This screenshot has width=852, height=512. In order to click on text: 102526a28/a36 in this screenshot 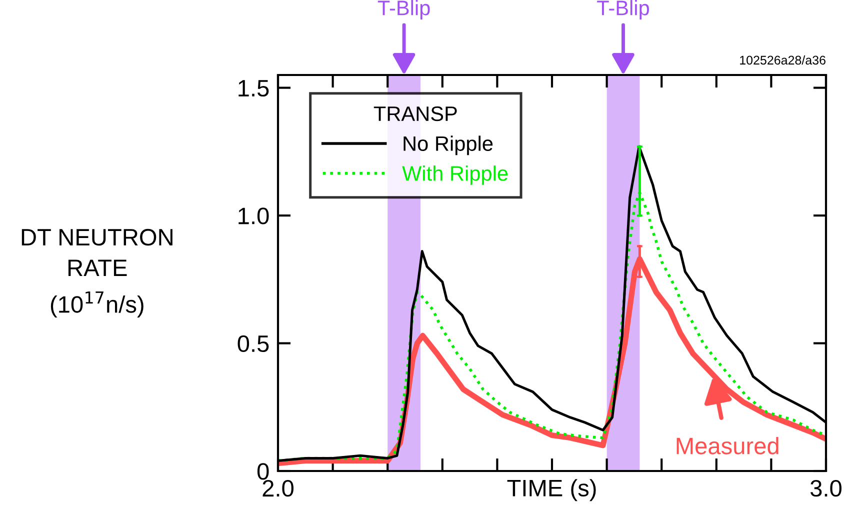, I will do `click(783, 60)`.